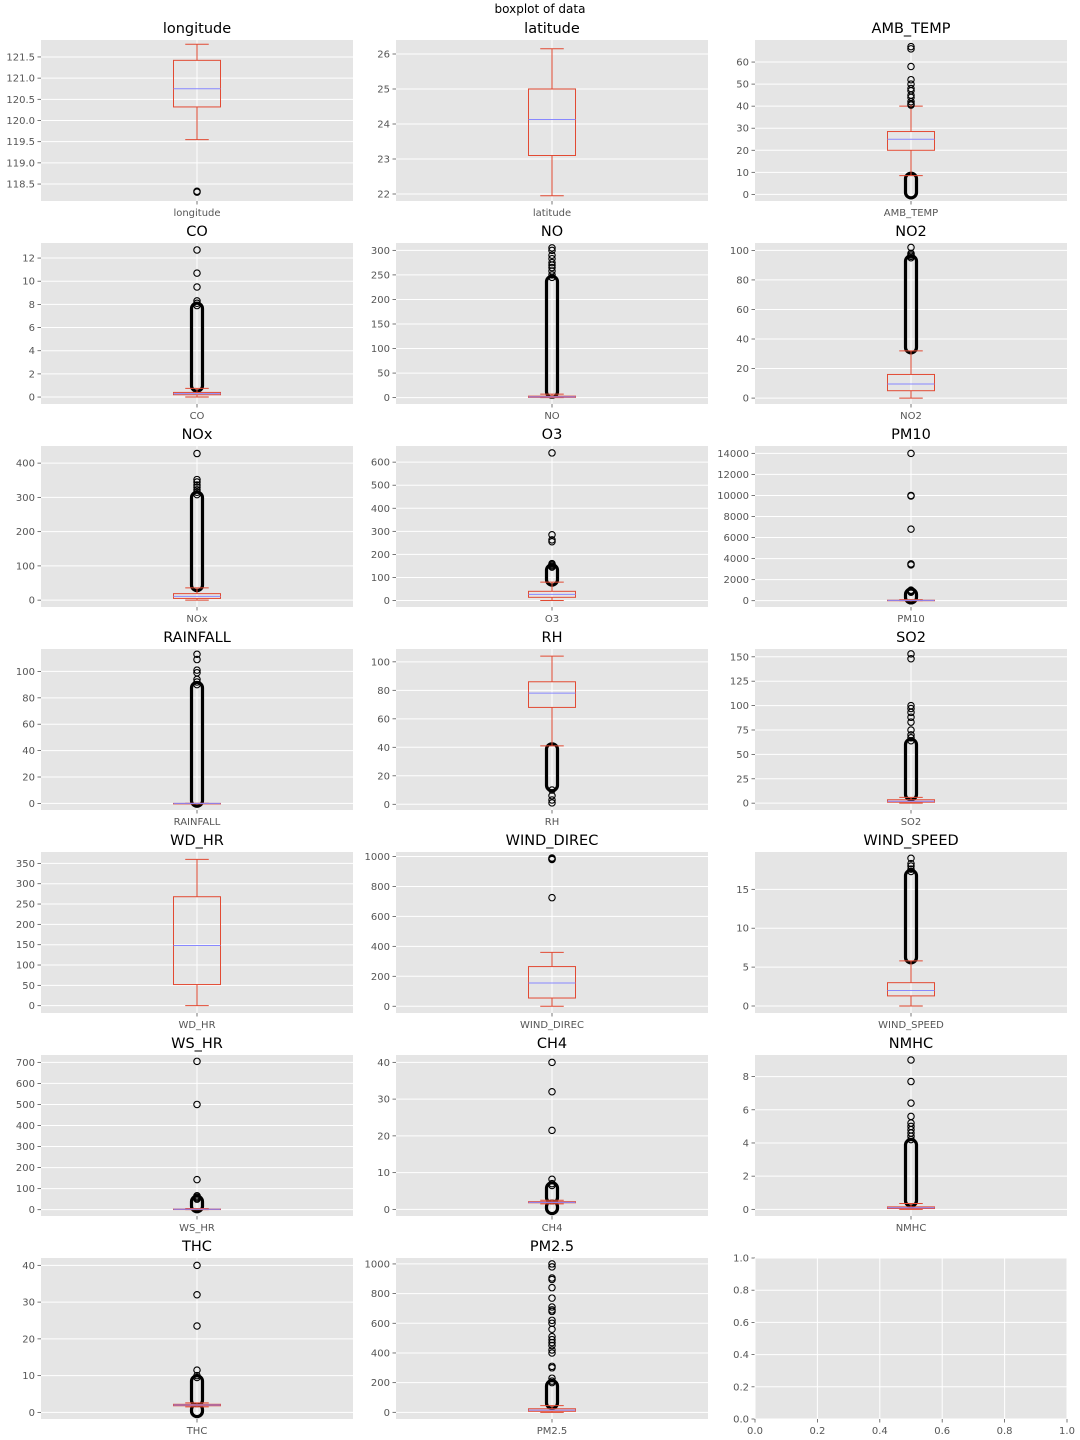  I want to click on category-label: CO, so click(197, 416).